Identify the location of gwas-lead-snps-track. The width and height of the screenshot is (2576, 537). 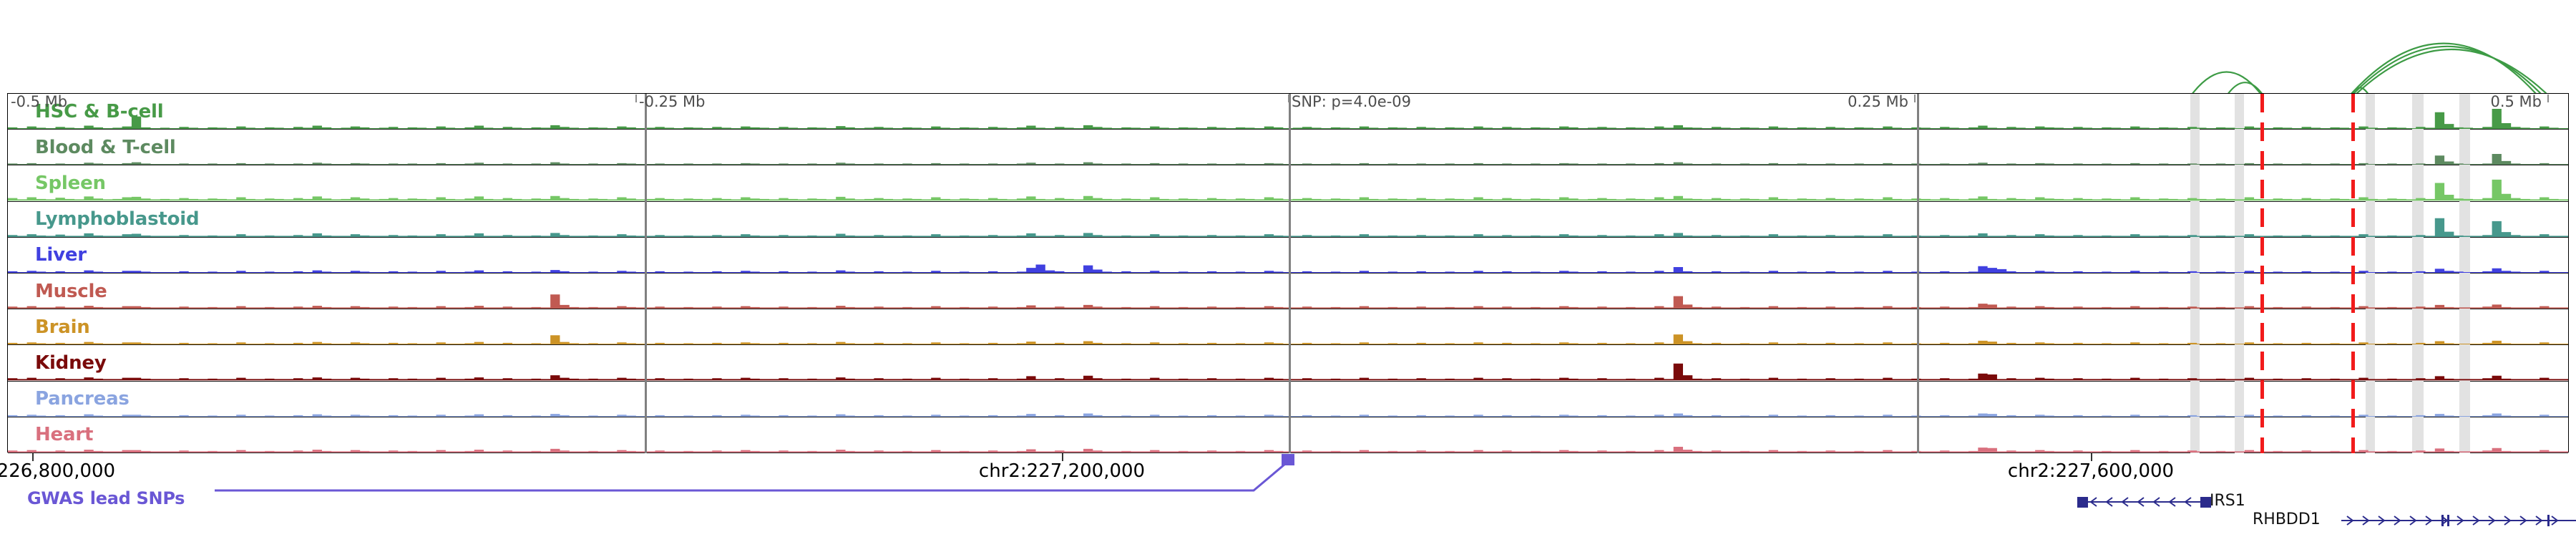
(754, 473).